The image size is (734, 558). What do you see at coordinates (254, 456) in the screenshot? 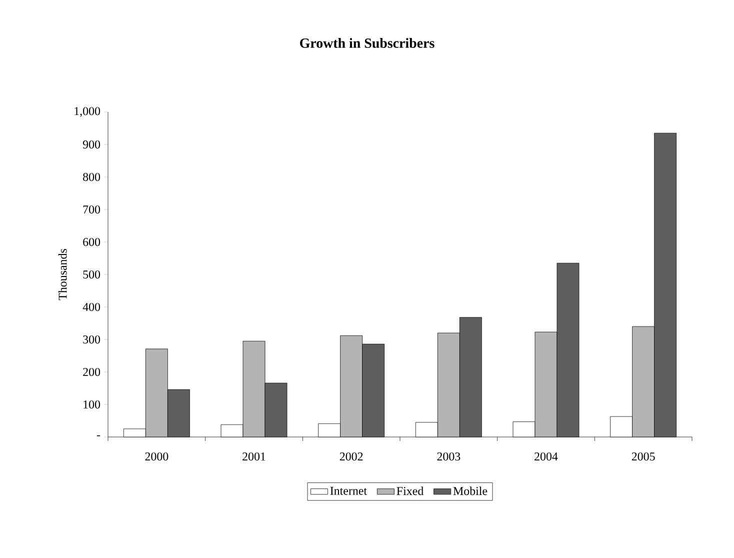
I see `x-tick-label: 2001` at bounding box center [254, 456].